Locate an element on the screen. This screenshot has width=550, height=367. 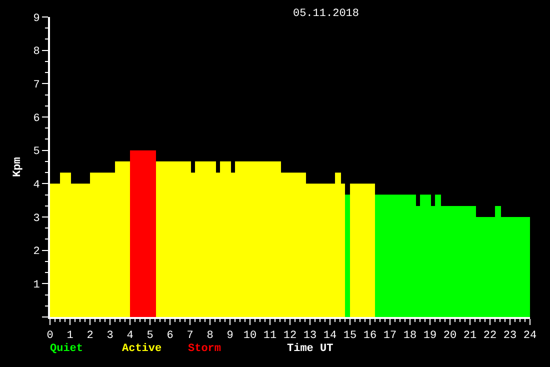
text: Quiet is located at coordinates (67, 349).